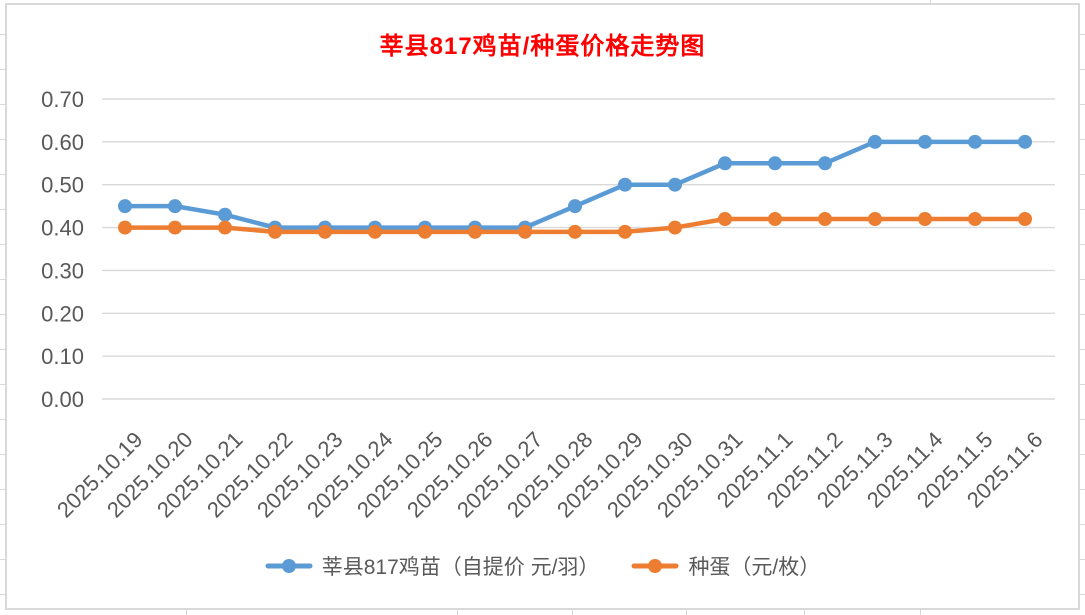 The height and width of the screenshot is (615, 1085). Describe the element at coordinates (62, 399) in the screenshot. I see `svg-text: 0.00` at that location.